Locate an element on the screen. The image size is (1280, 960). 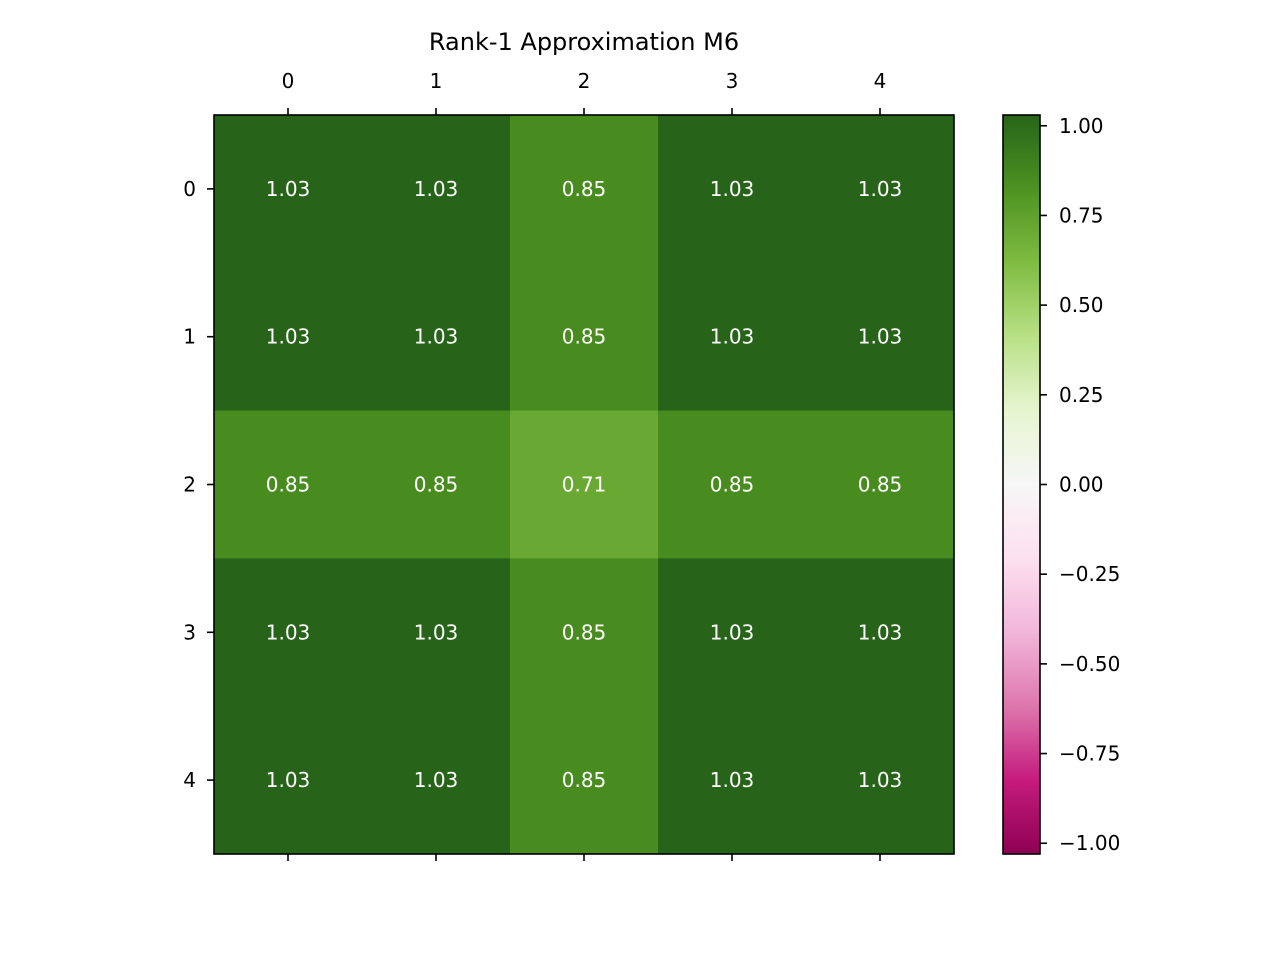
cell-label-0-0: 1.03 is located at coordinates (288, 189).